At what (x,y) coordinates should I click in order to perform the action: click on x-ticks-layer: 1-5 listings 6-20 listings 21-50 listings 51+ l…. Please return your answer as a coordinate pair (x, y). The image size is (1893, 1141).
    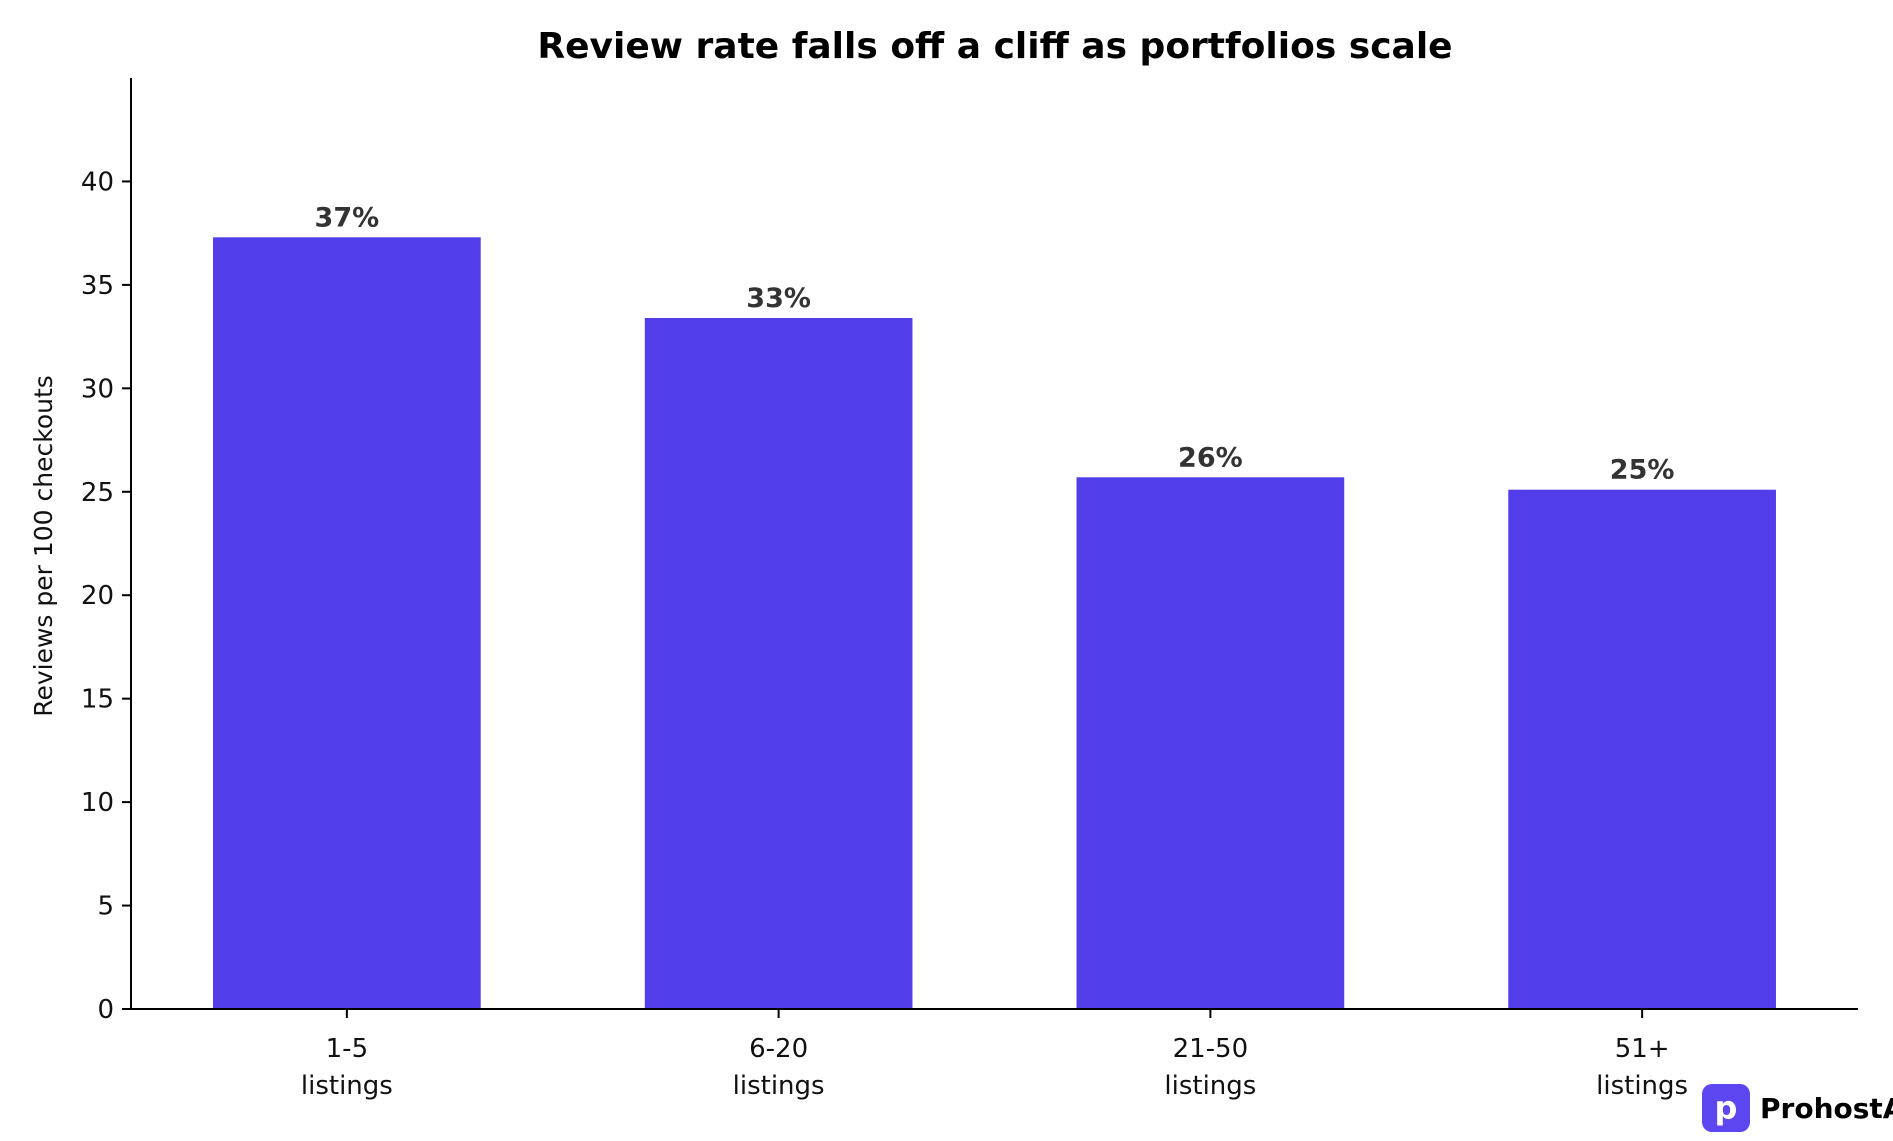
    Looking at the image, I should click on (994, 1055).